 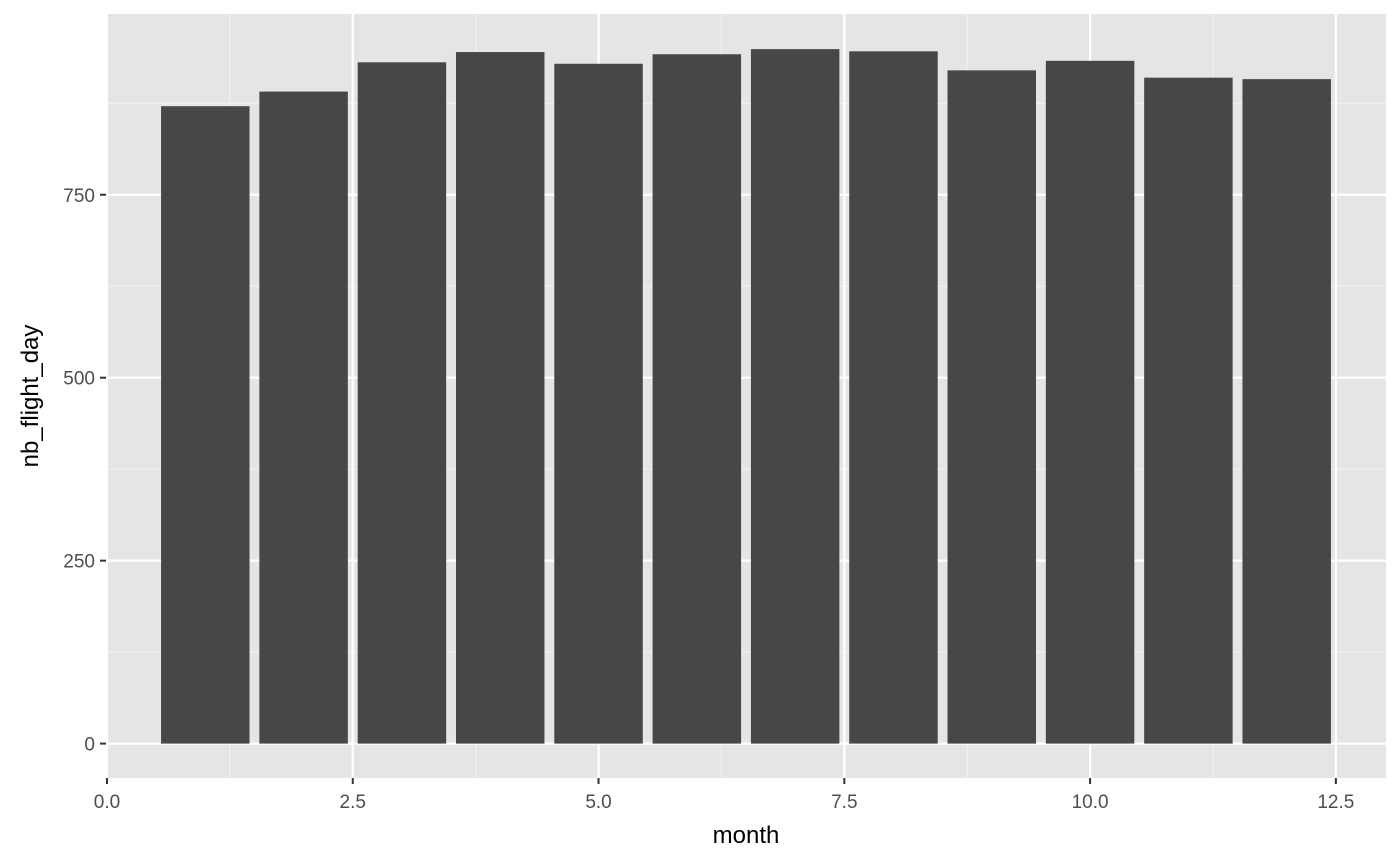 What do you see at coordinates (353, 802) in the screenshot?
I see `x-tick-label: 2.5` at bounding box center [353, 802].